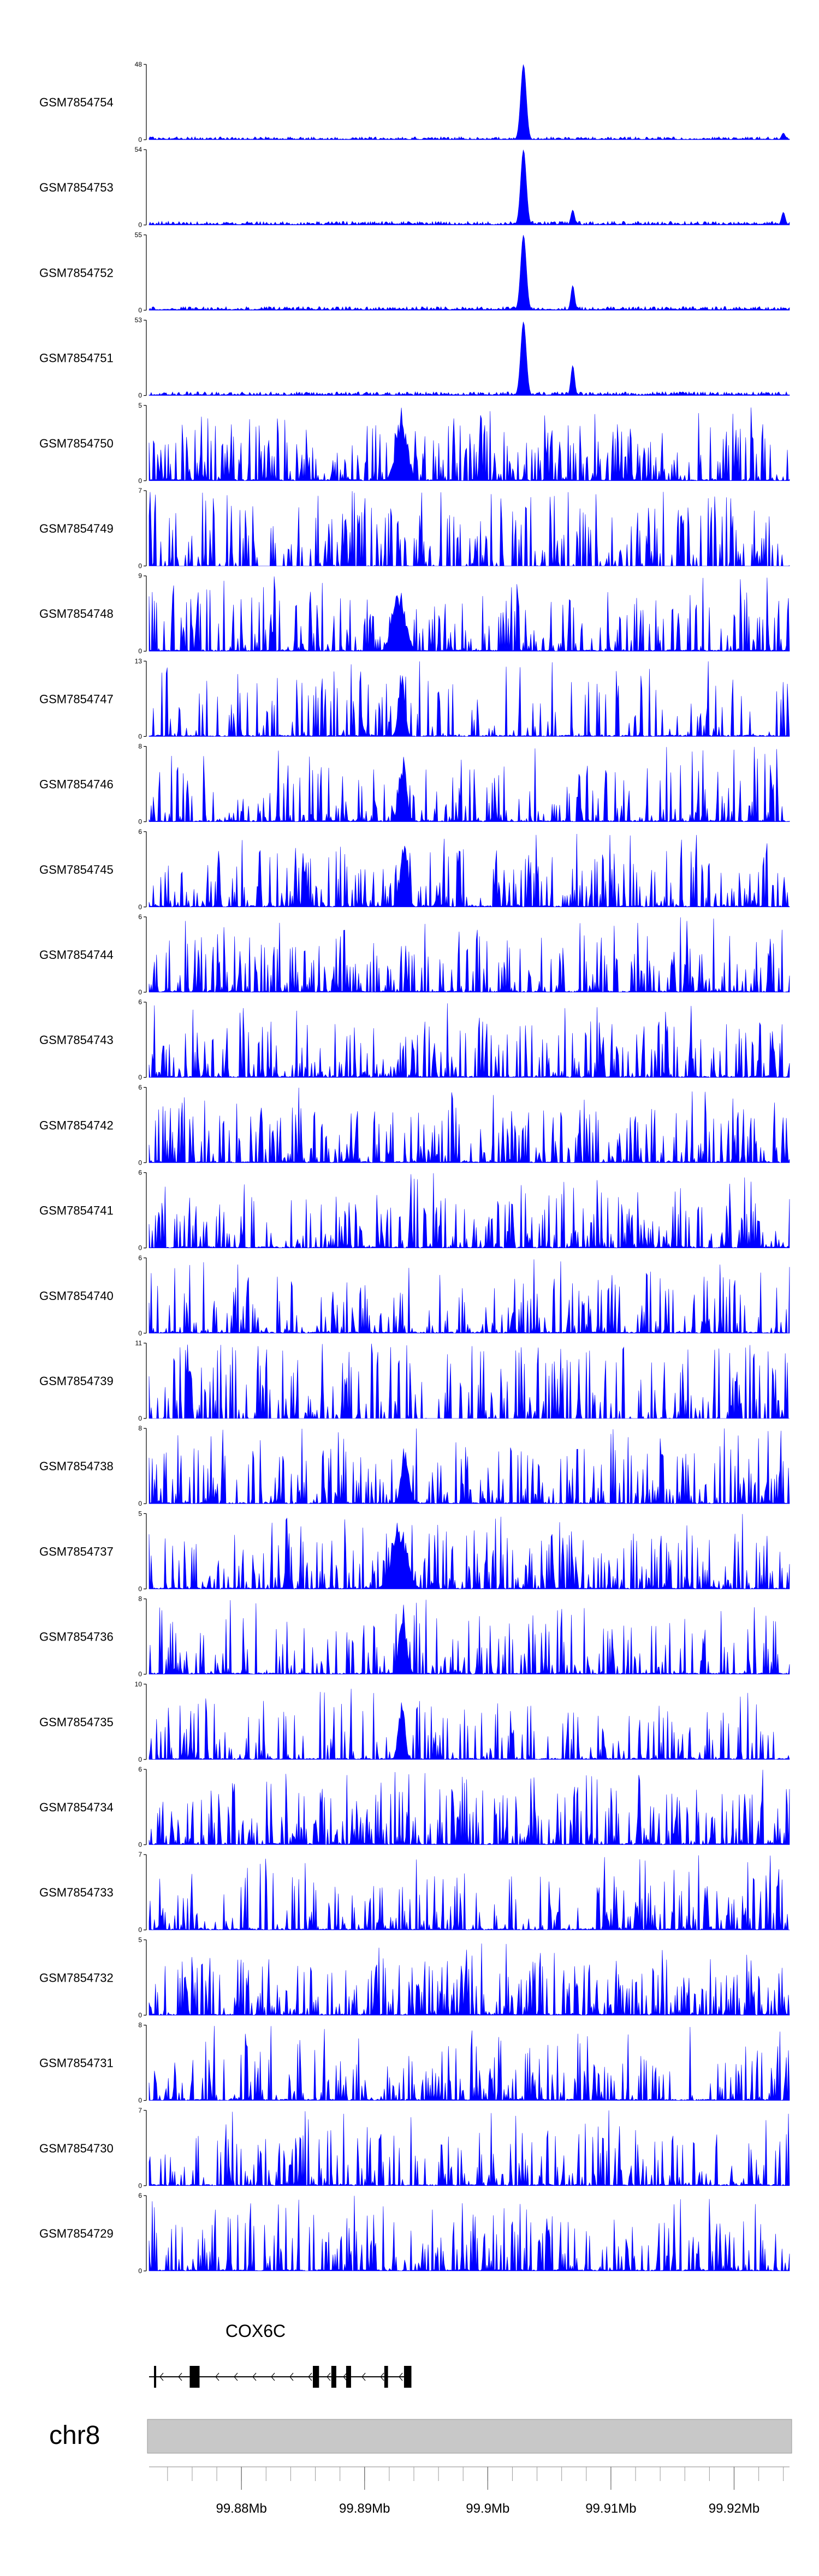  I want to click on coverage-track: GSM7854737 50, so click(414, 1551).